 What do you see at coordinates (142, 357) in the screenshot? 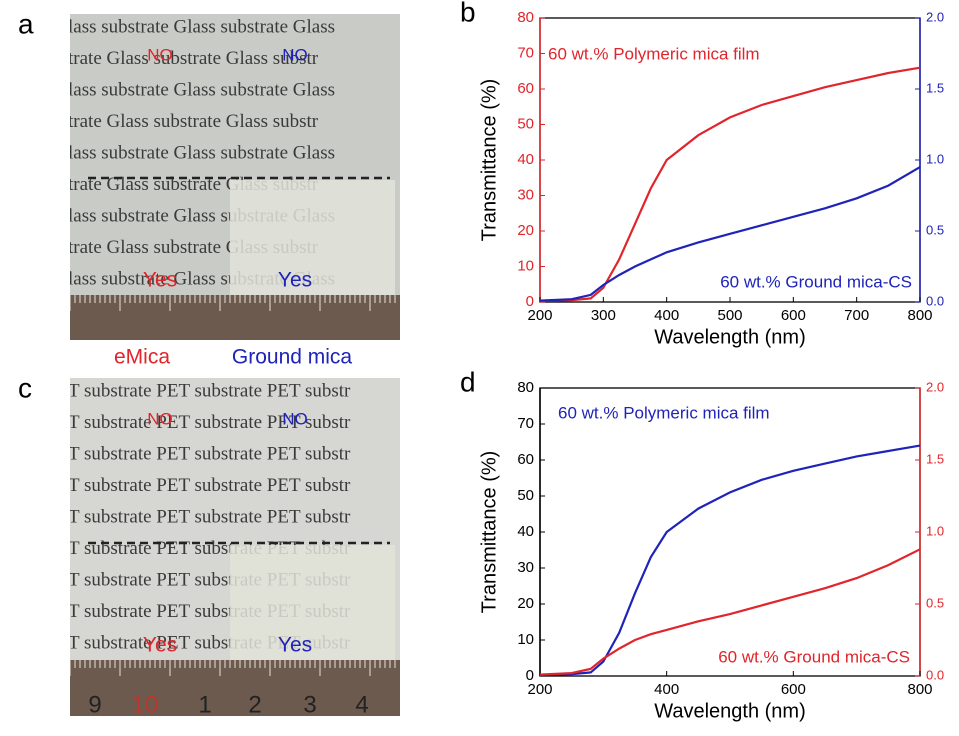
I see `caption: eMica` at bounding box center [142, 357].